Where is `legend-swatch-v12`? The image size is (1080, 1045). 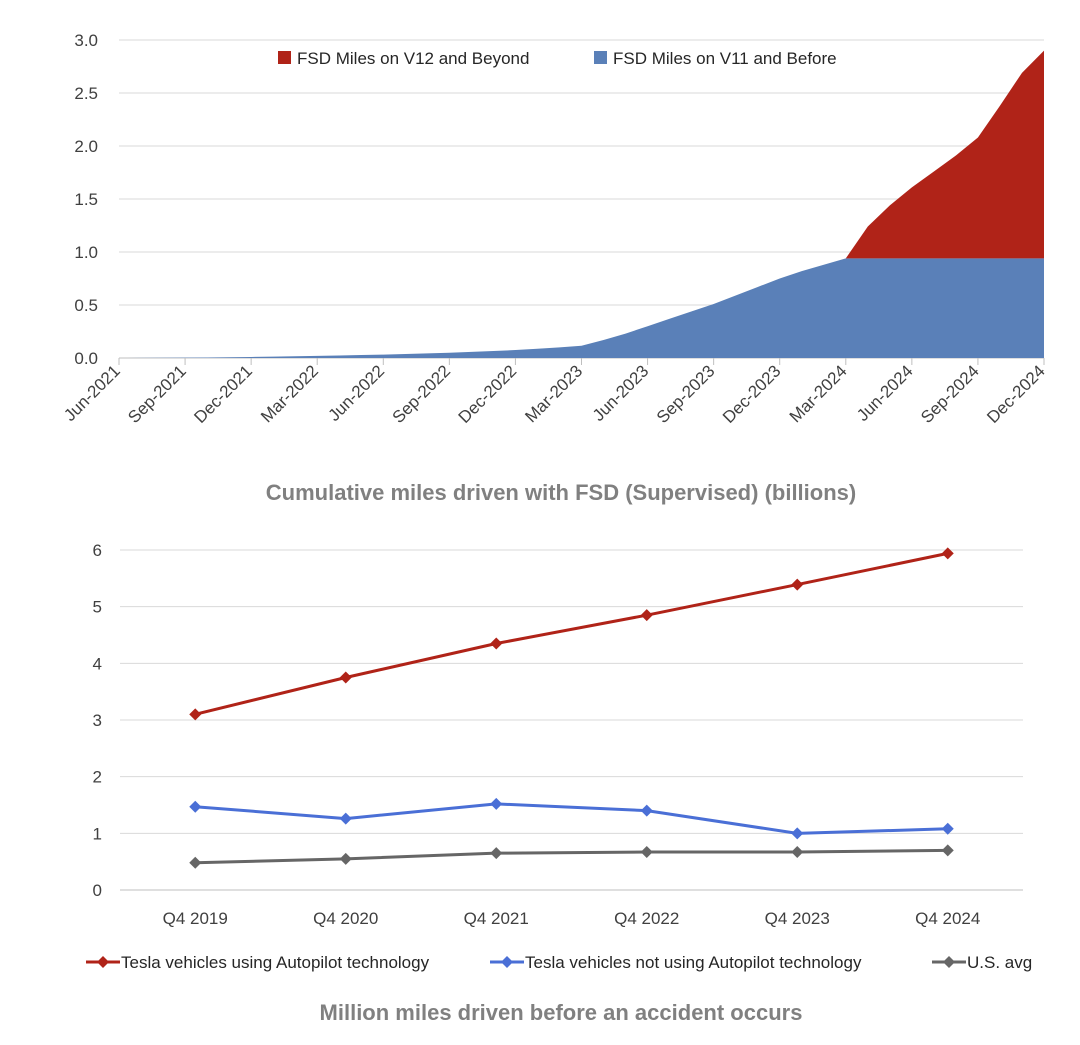 legend-swatch-v12 is located at coordinates (284, 57).